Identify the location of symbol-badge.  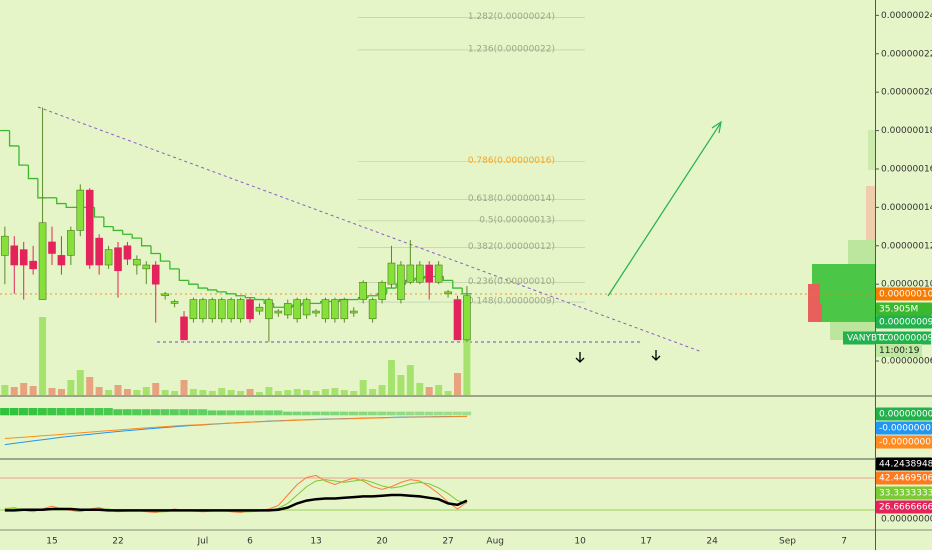
(887, 338).